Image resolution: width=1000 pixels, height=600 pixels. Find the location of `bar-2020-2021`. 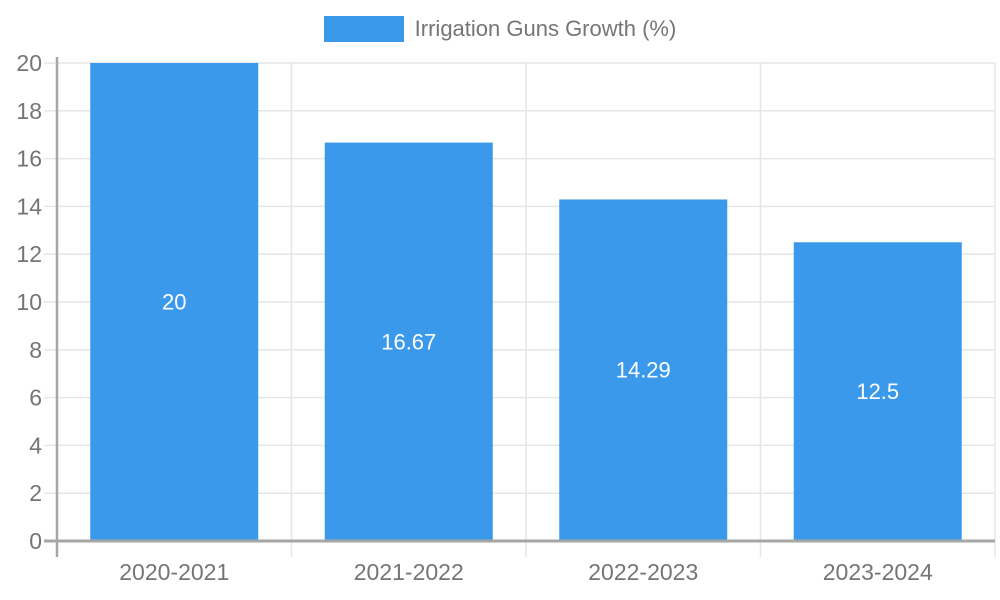

bar-2020-2021 is located at coordinates (174, 302).